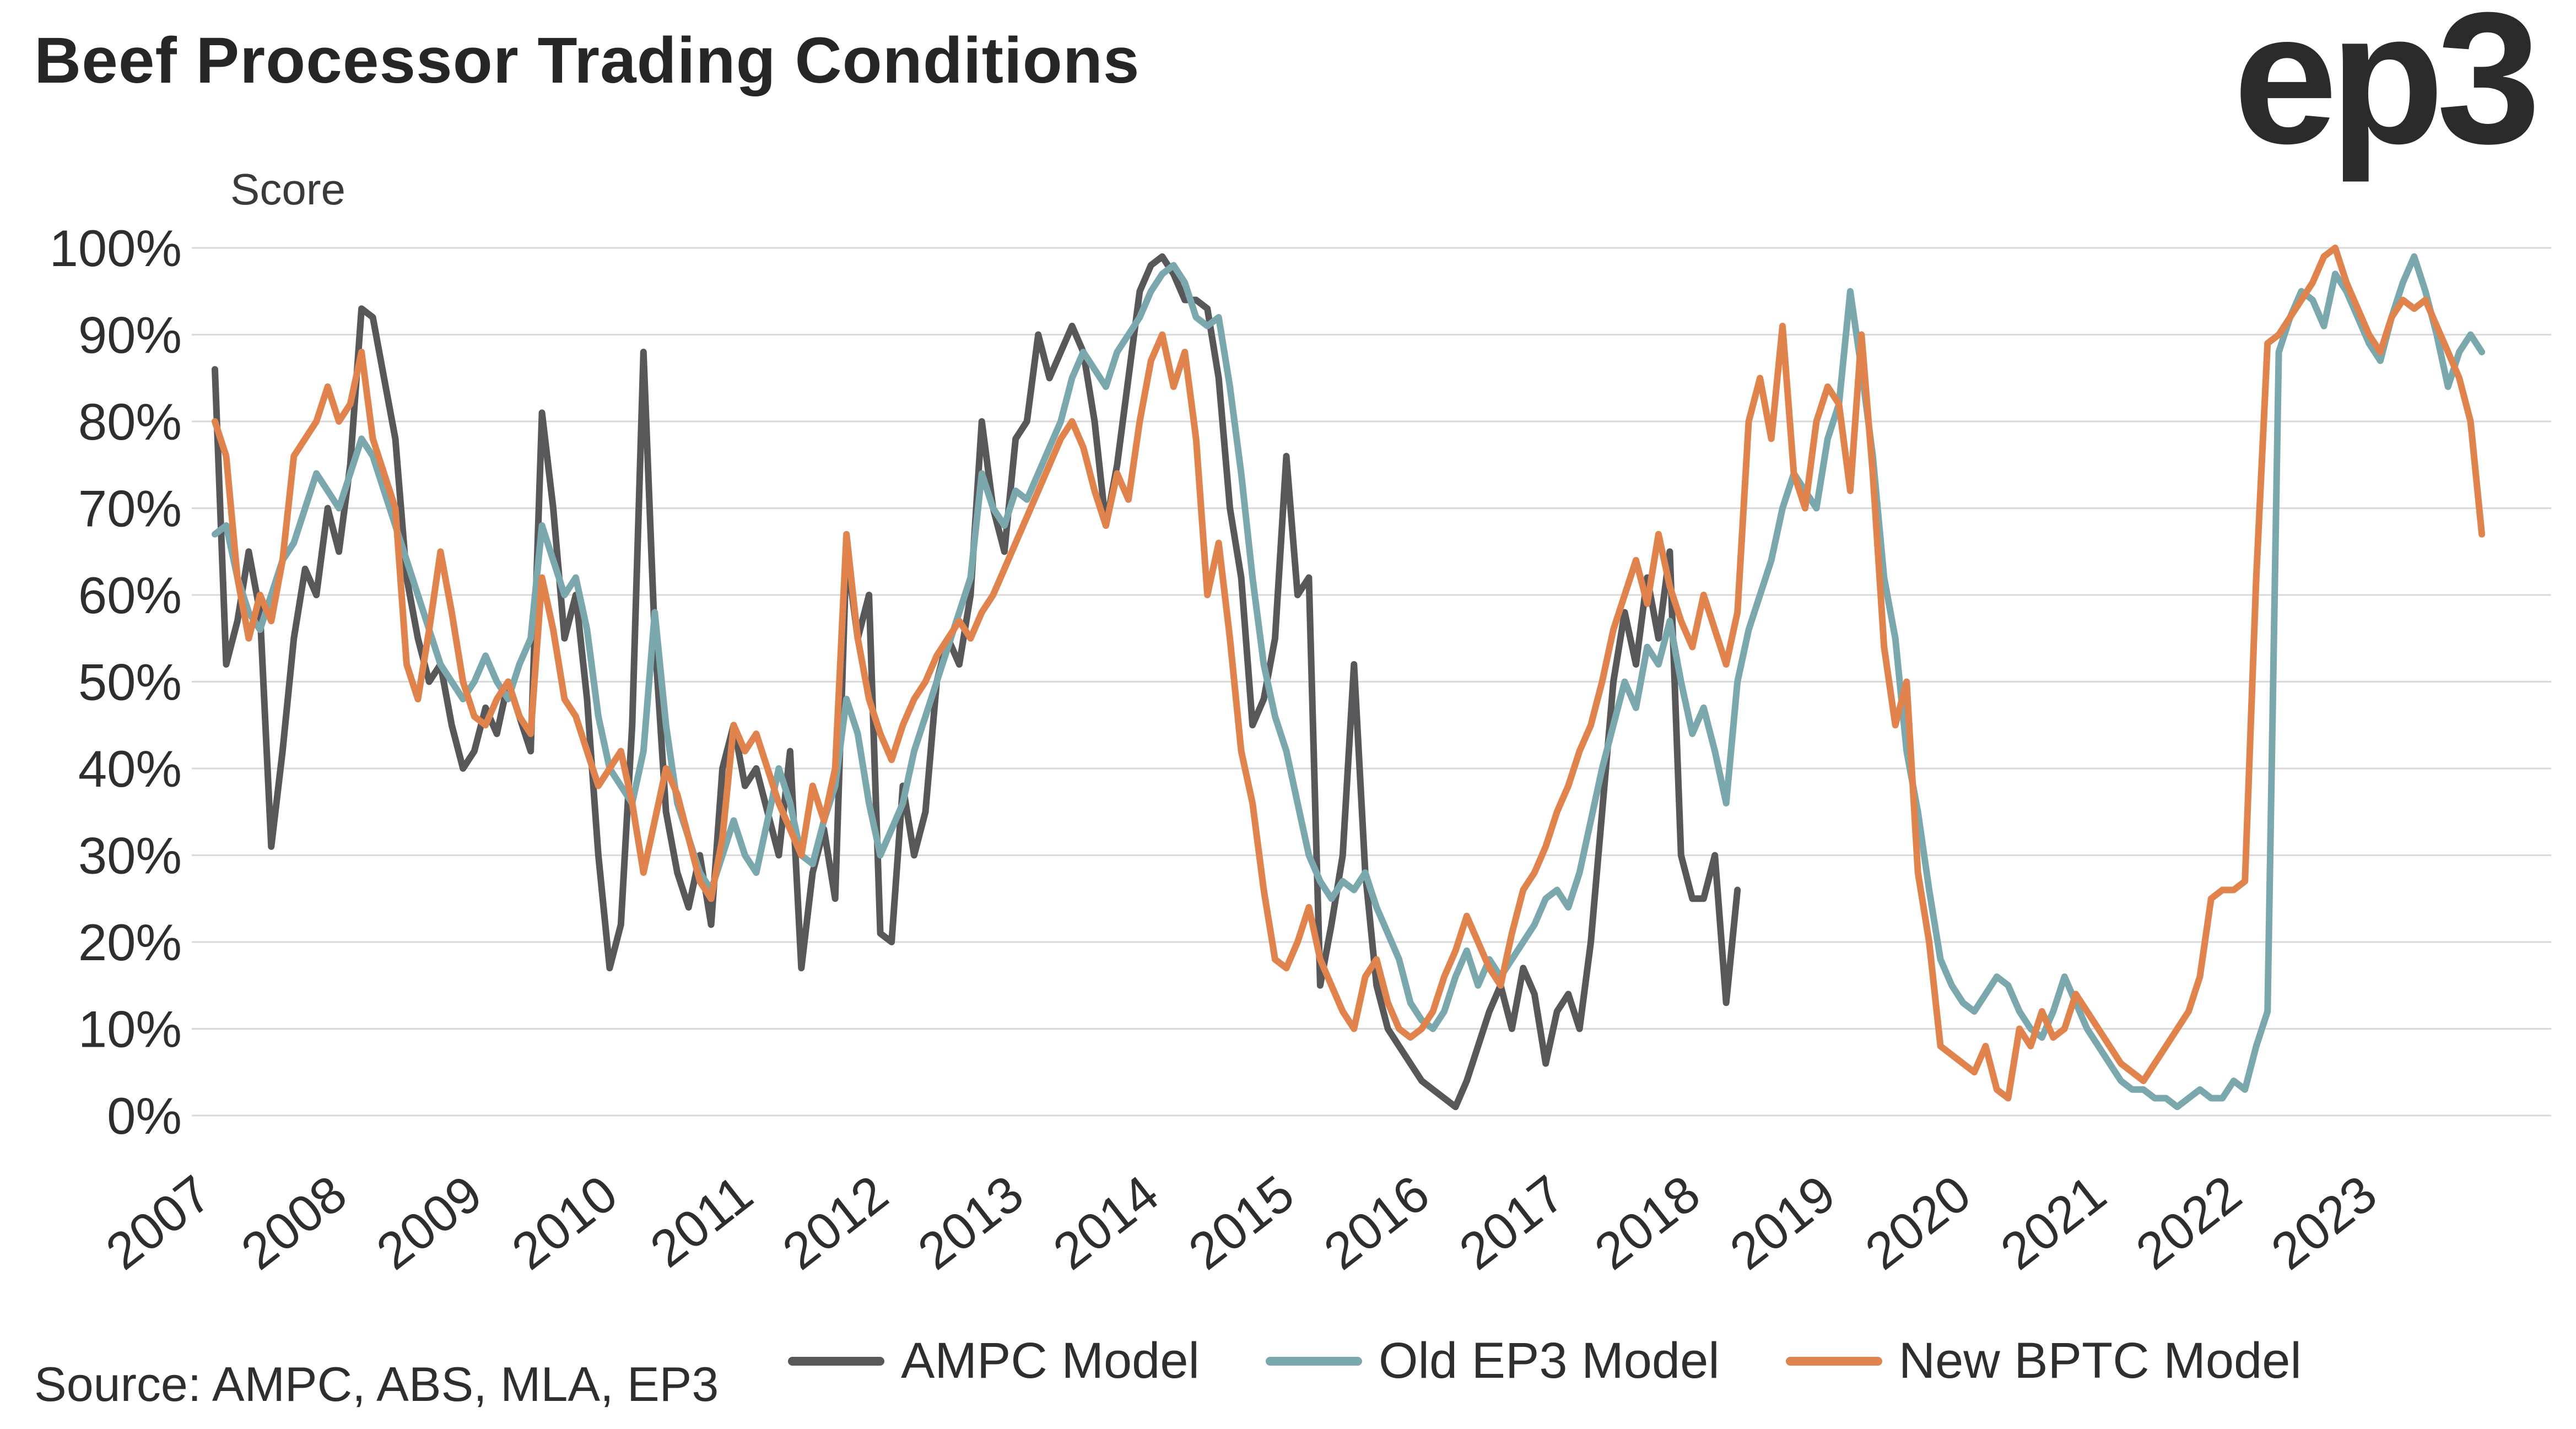  I want to click on x-tick-label: 2023, so click(2324, 1222).